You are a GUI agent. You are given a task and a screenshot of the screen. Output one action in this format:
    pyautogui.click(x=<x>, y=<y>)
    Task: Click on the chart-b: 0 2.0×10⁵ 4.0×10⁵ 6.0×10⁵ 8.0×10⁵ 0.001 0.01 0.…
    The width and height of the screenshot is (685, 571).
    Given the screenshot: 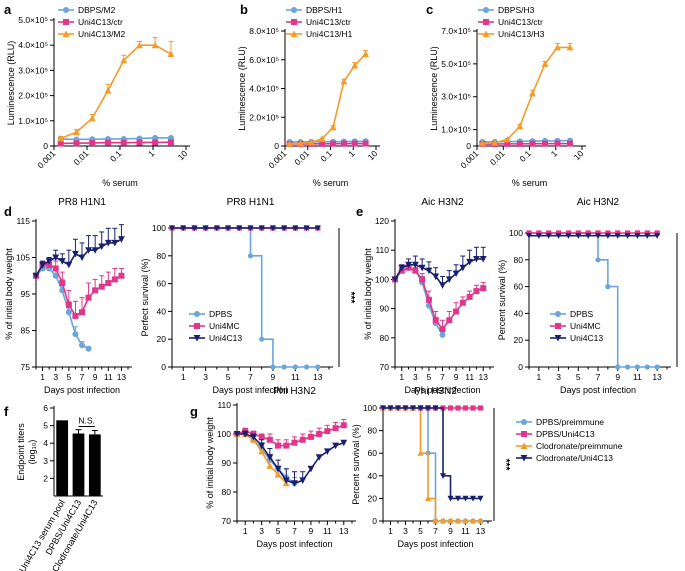 What is the action you would take?
    pyautogui.click(x=308, y=95)
    